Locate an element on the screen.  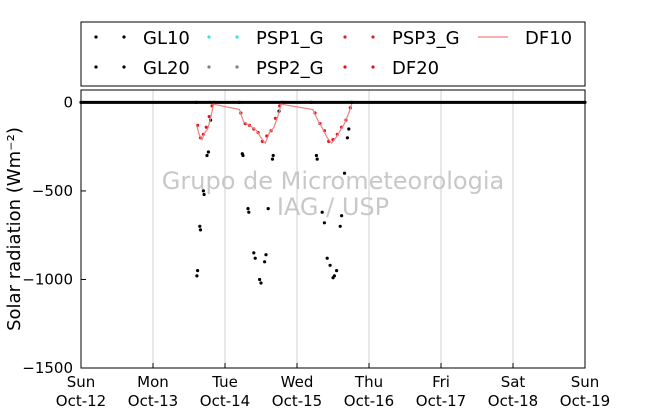
legend: GL10 GL20 PSP1_G PSP2_G PSP3_G DF20 DF10 is located at coordinates (333, 54).